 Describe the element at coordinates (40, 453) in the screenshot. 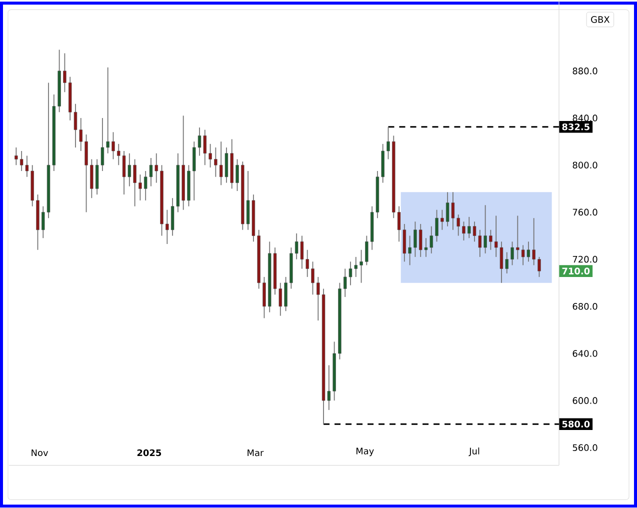

I see `x-tick-label: Nov` at that location.